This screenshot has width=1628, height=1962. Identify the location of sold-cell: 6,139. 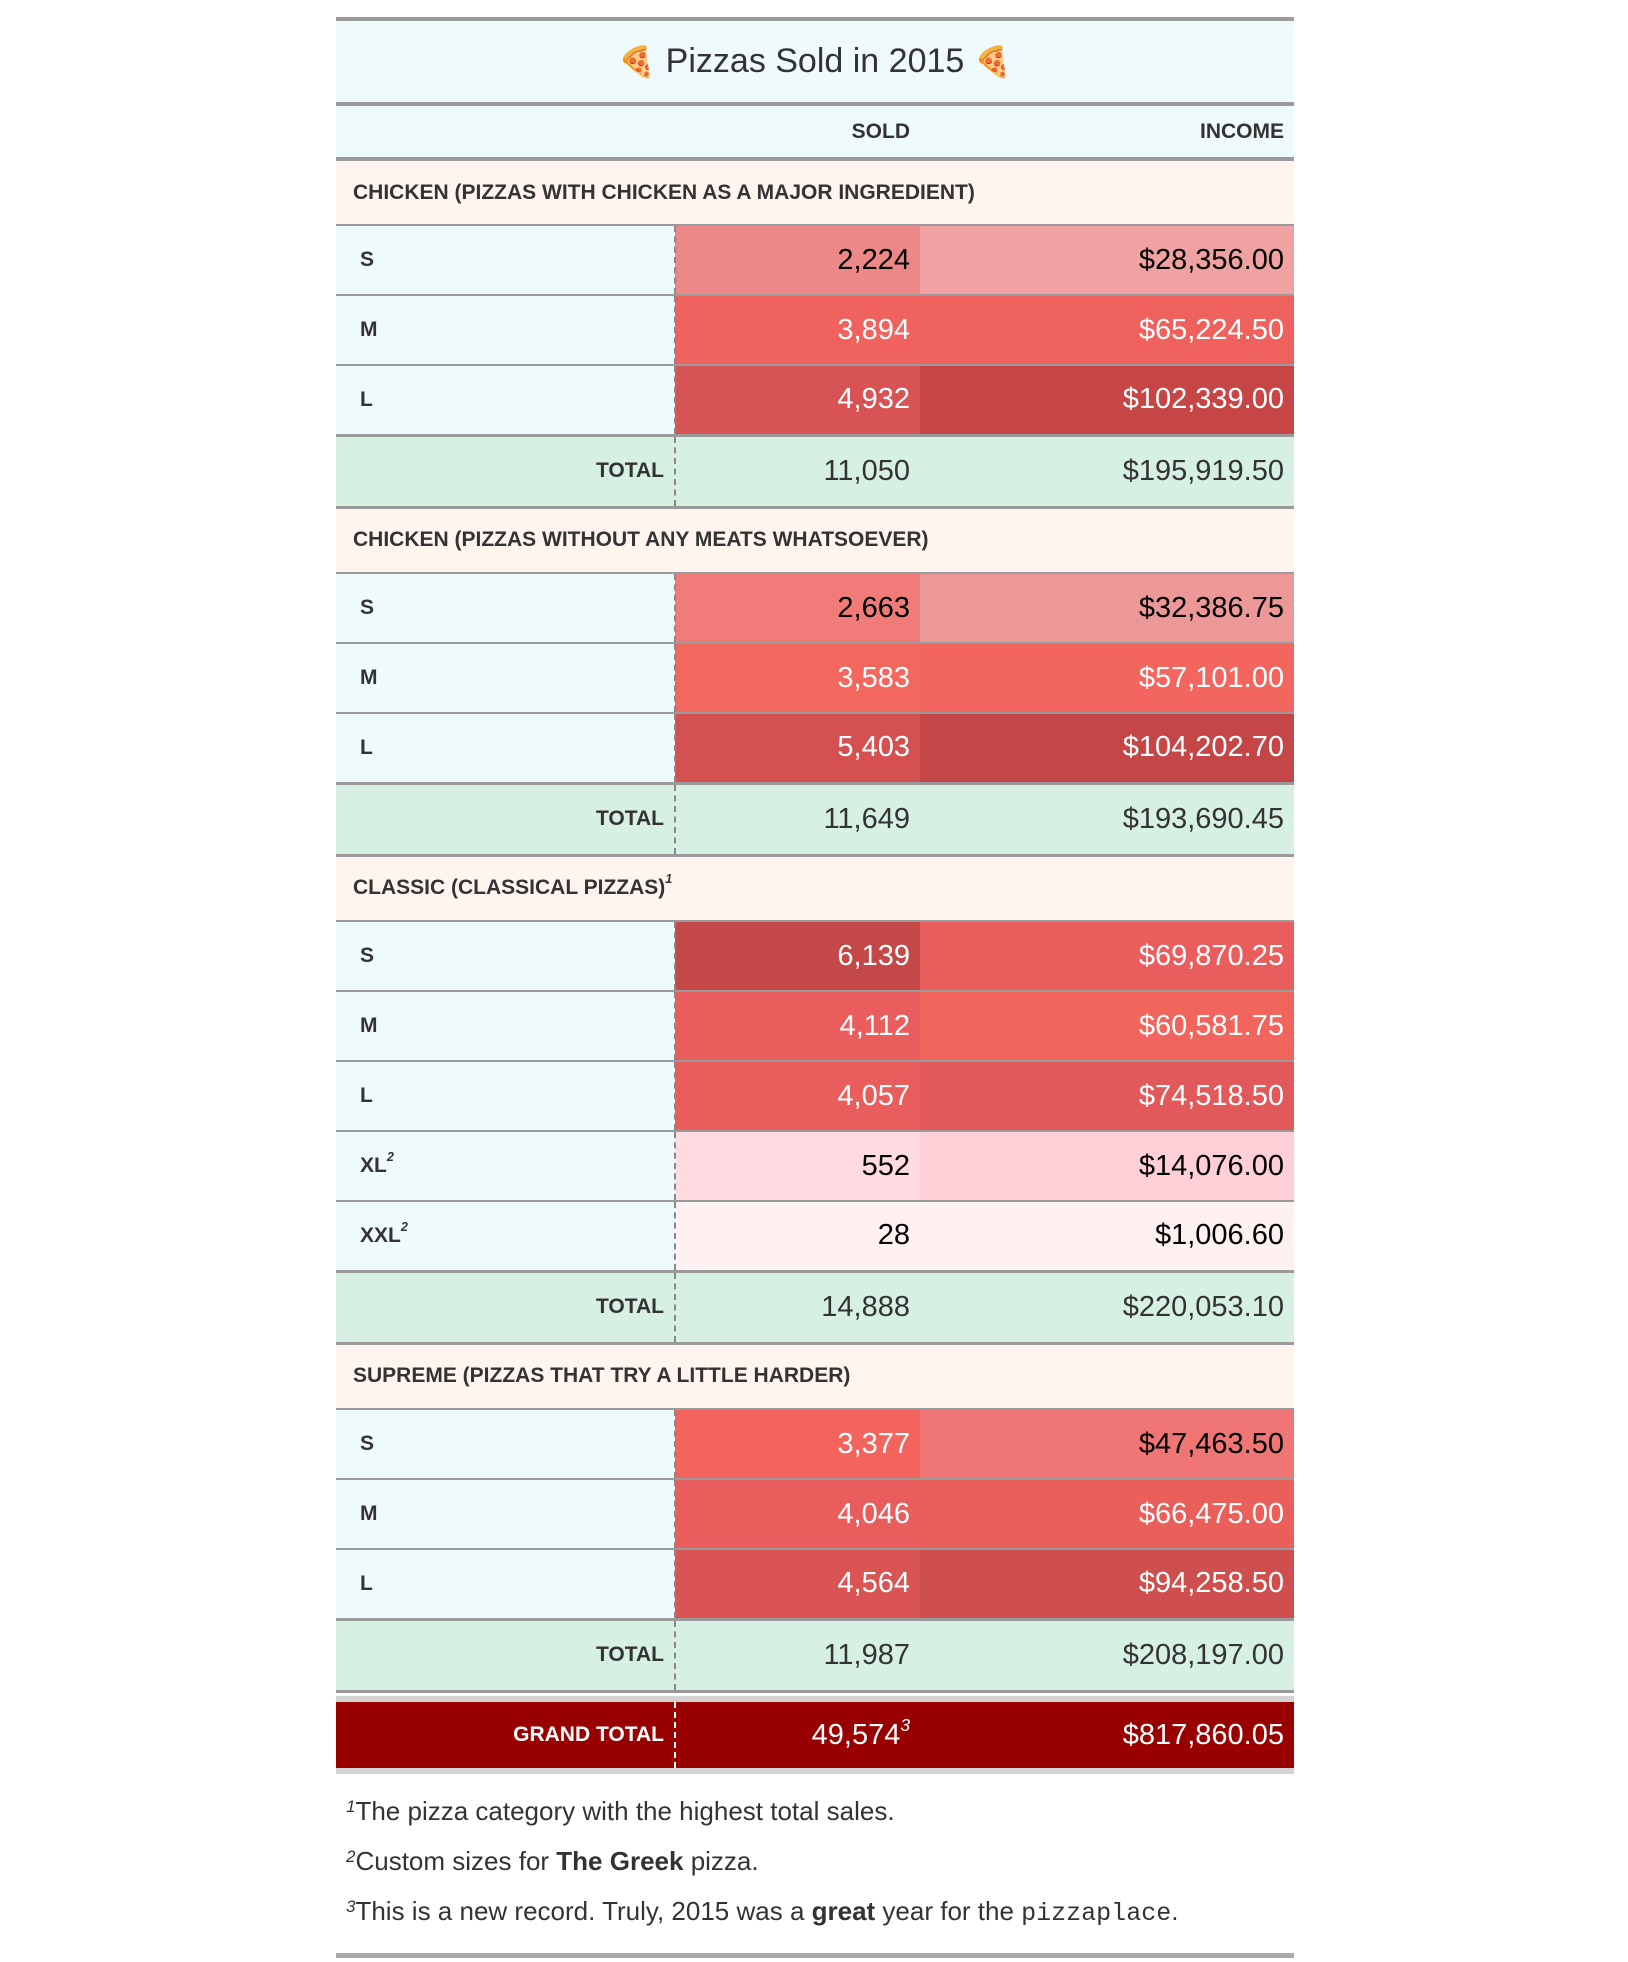
(797, 956).